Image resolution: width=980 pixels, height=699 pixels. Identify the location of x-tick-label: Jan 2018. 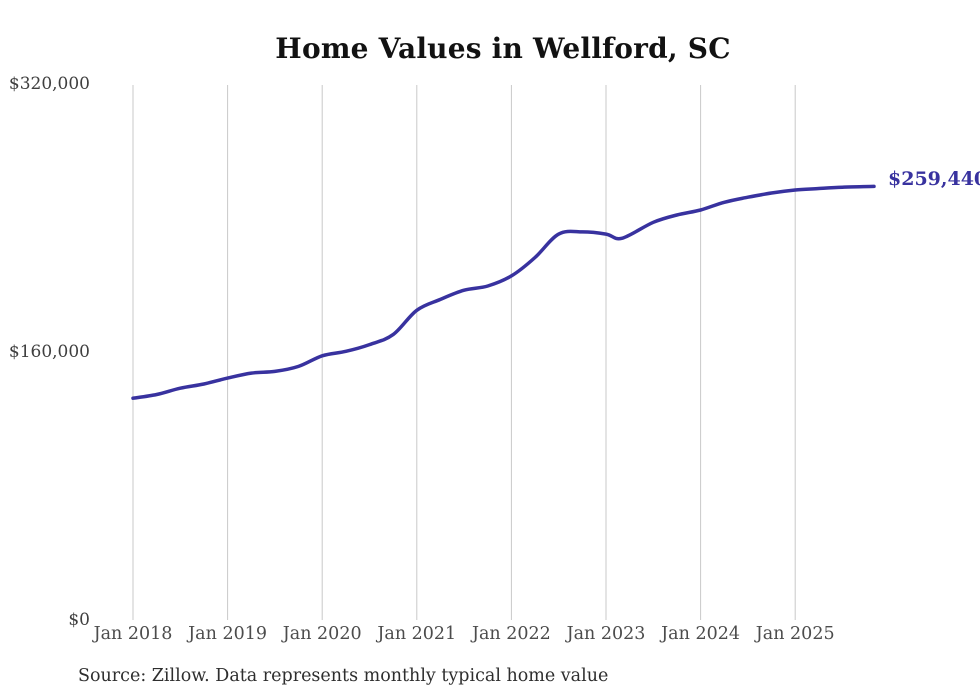
(133, 634).